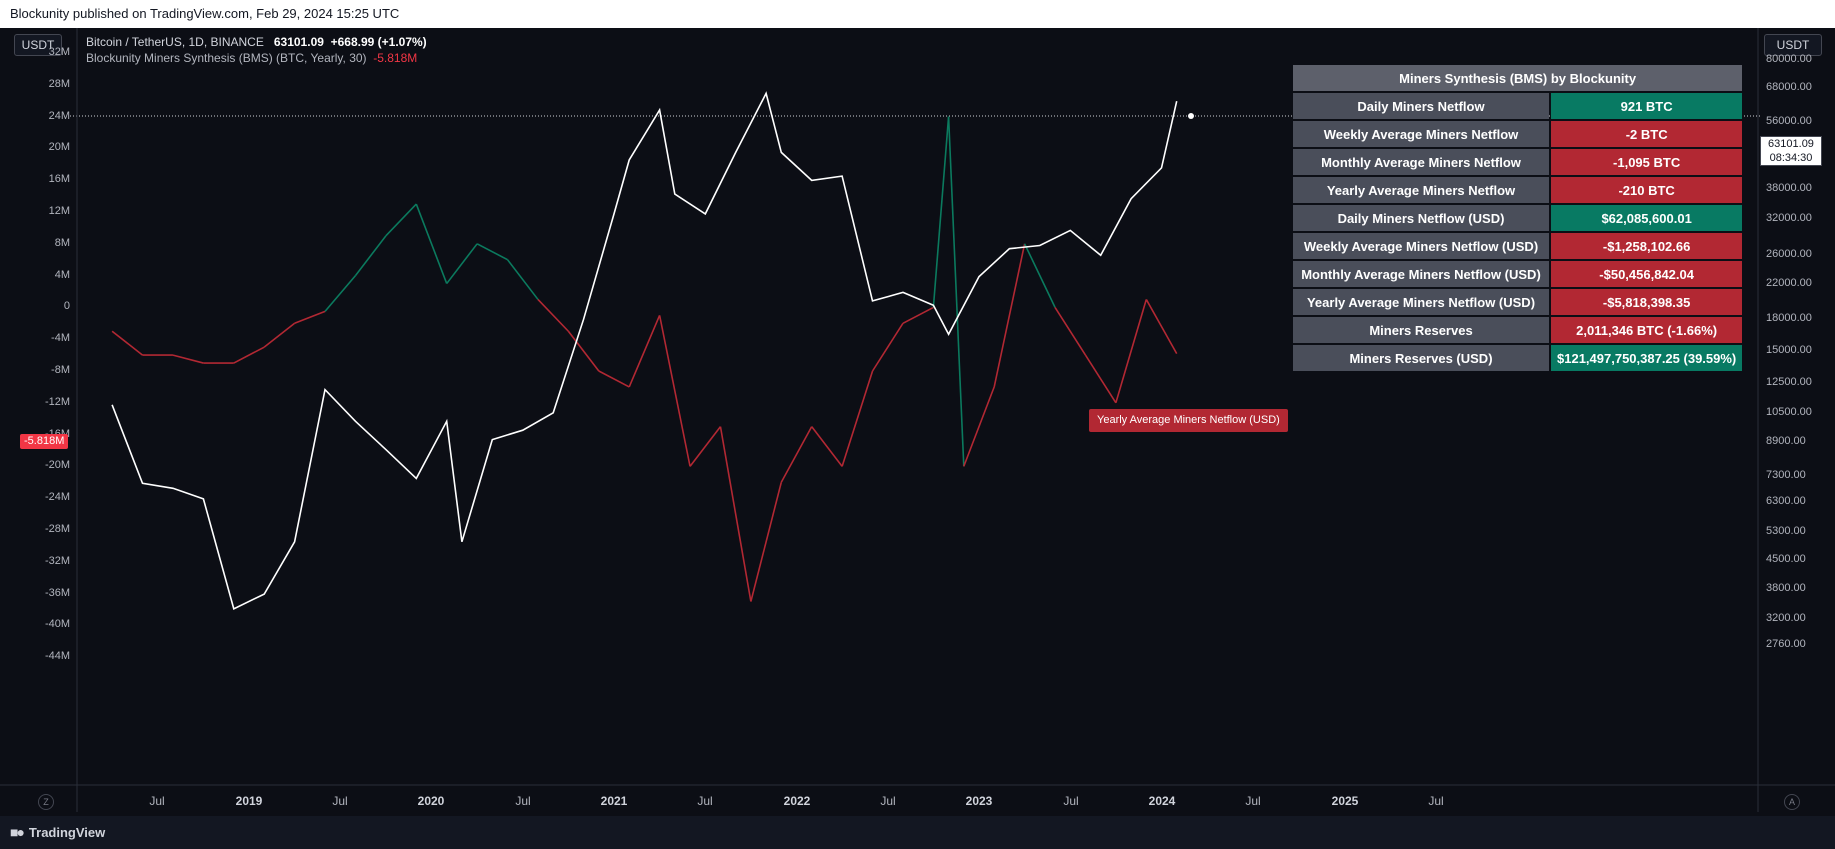 The width and height of the screenshot is (1835, 849). I want to click on table-row: Monthly Average Miners Netflow -1,095 BTC, so click(1518, 162).